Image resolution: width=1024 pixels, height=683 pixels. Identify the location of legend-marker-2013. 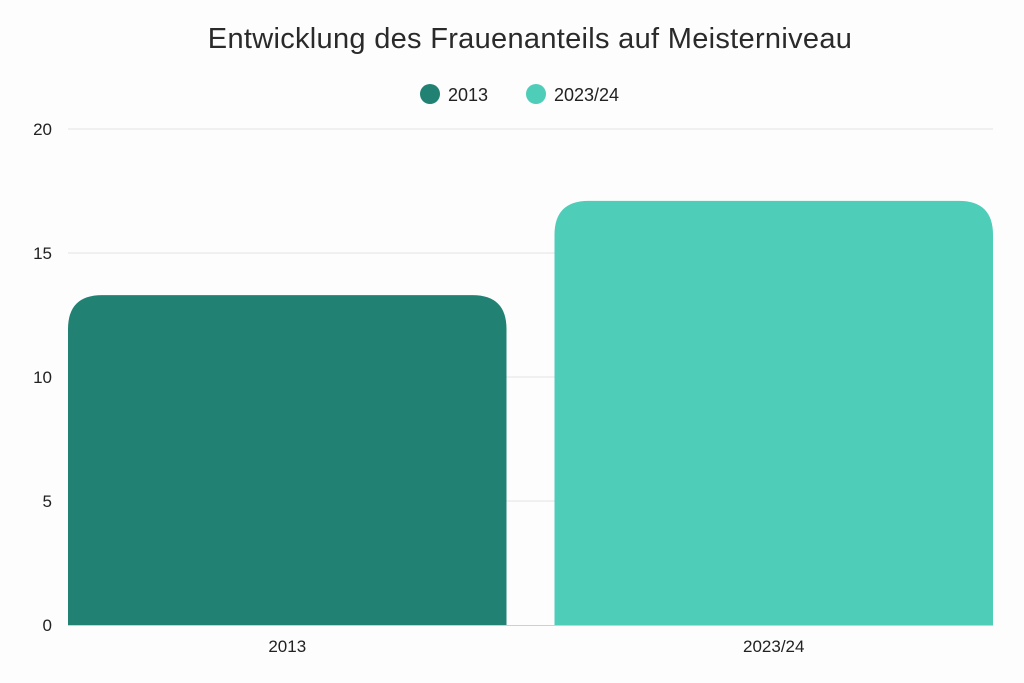
(430, 94).